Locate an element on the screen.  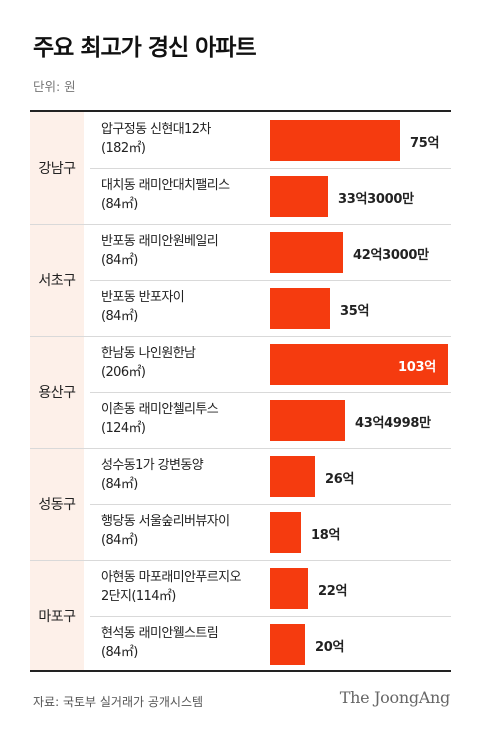
region-cell: 마포구 is located at coordinates (57, 616).